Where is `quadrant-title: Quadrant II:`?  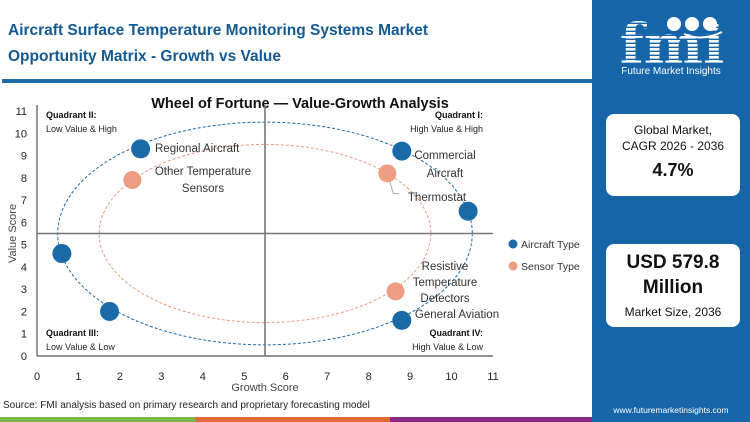 quadrant-title: Quadrant II: is located at coordinates (71, 115).